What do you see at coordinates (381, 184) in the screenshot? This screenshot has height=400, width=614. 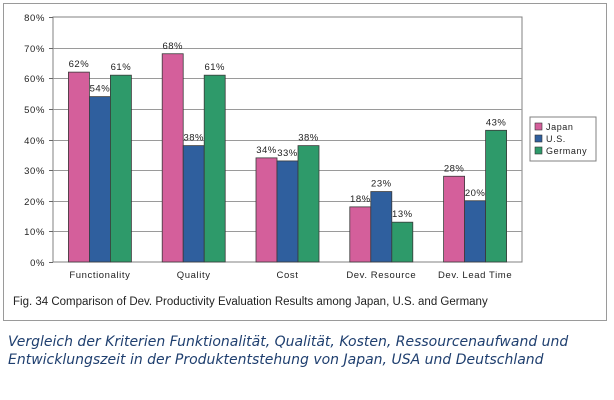 I see `data-label: 23%` at bounding box center [381, 184].